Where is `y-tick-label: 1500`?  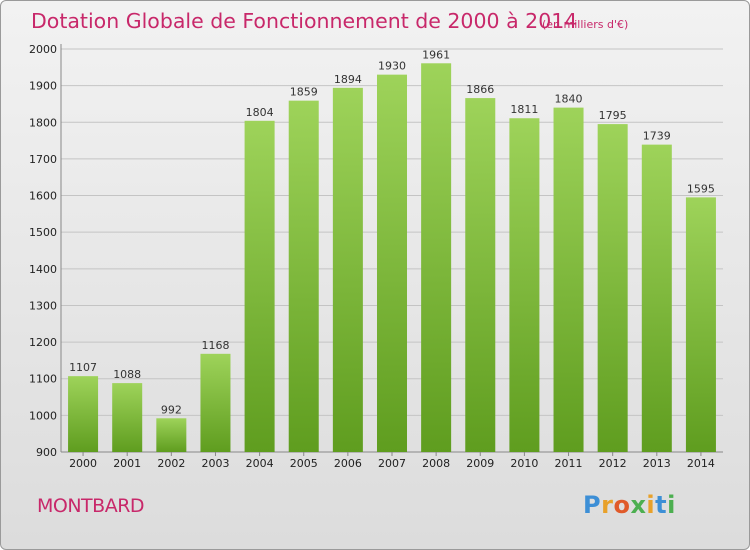 y-tick-label: 1500 is located at coordinates (43, 232).